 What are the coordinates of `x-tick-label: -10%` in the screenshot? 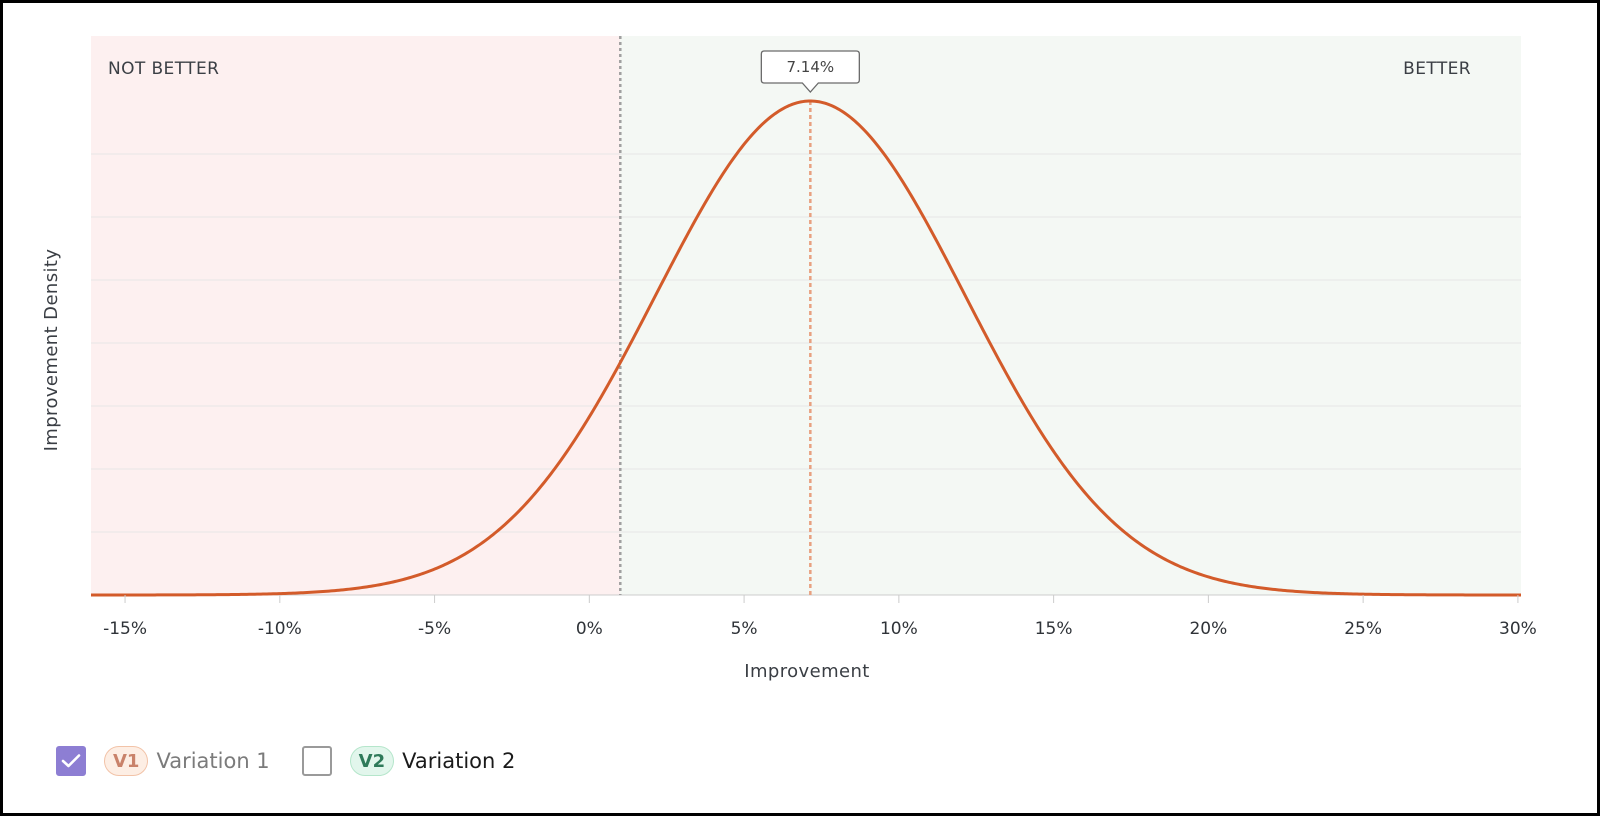 It's located at (280, 629).